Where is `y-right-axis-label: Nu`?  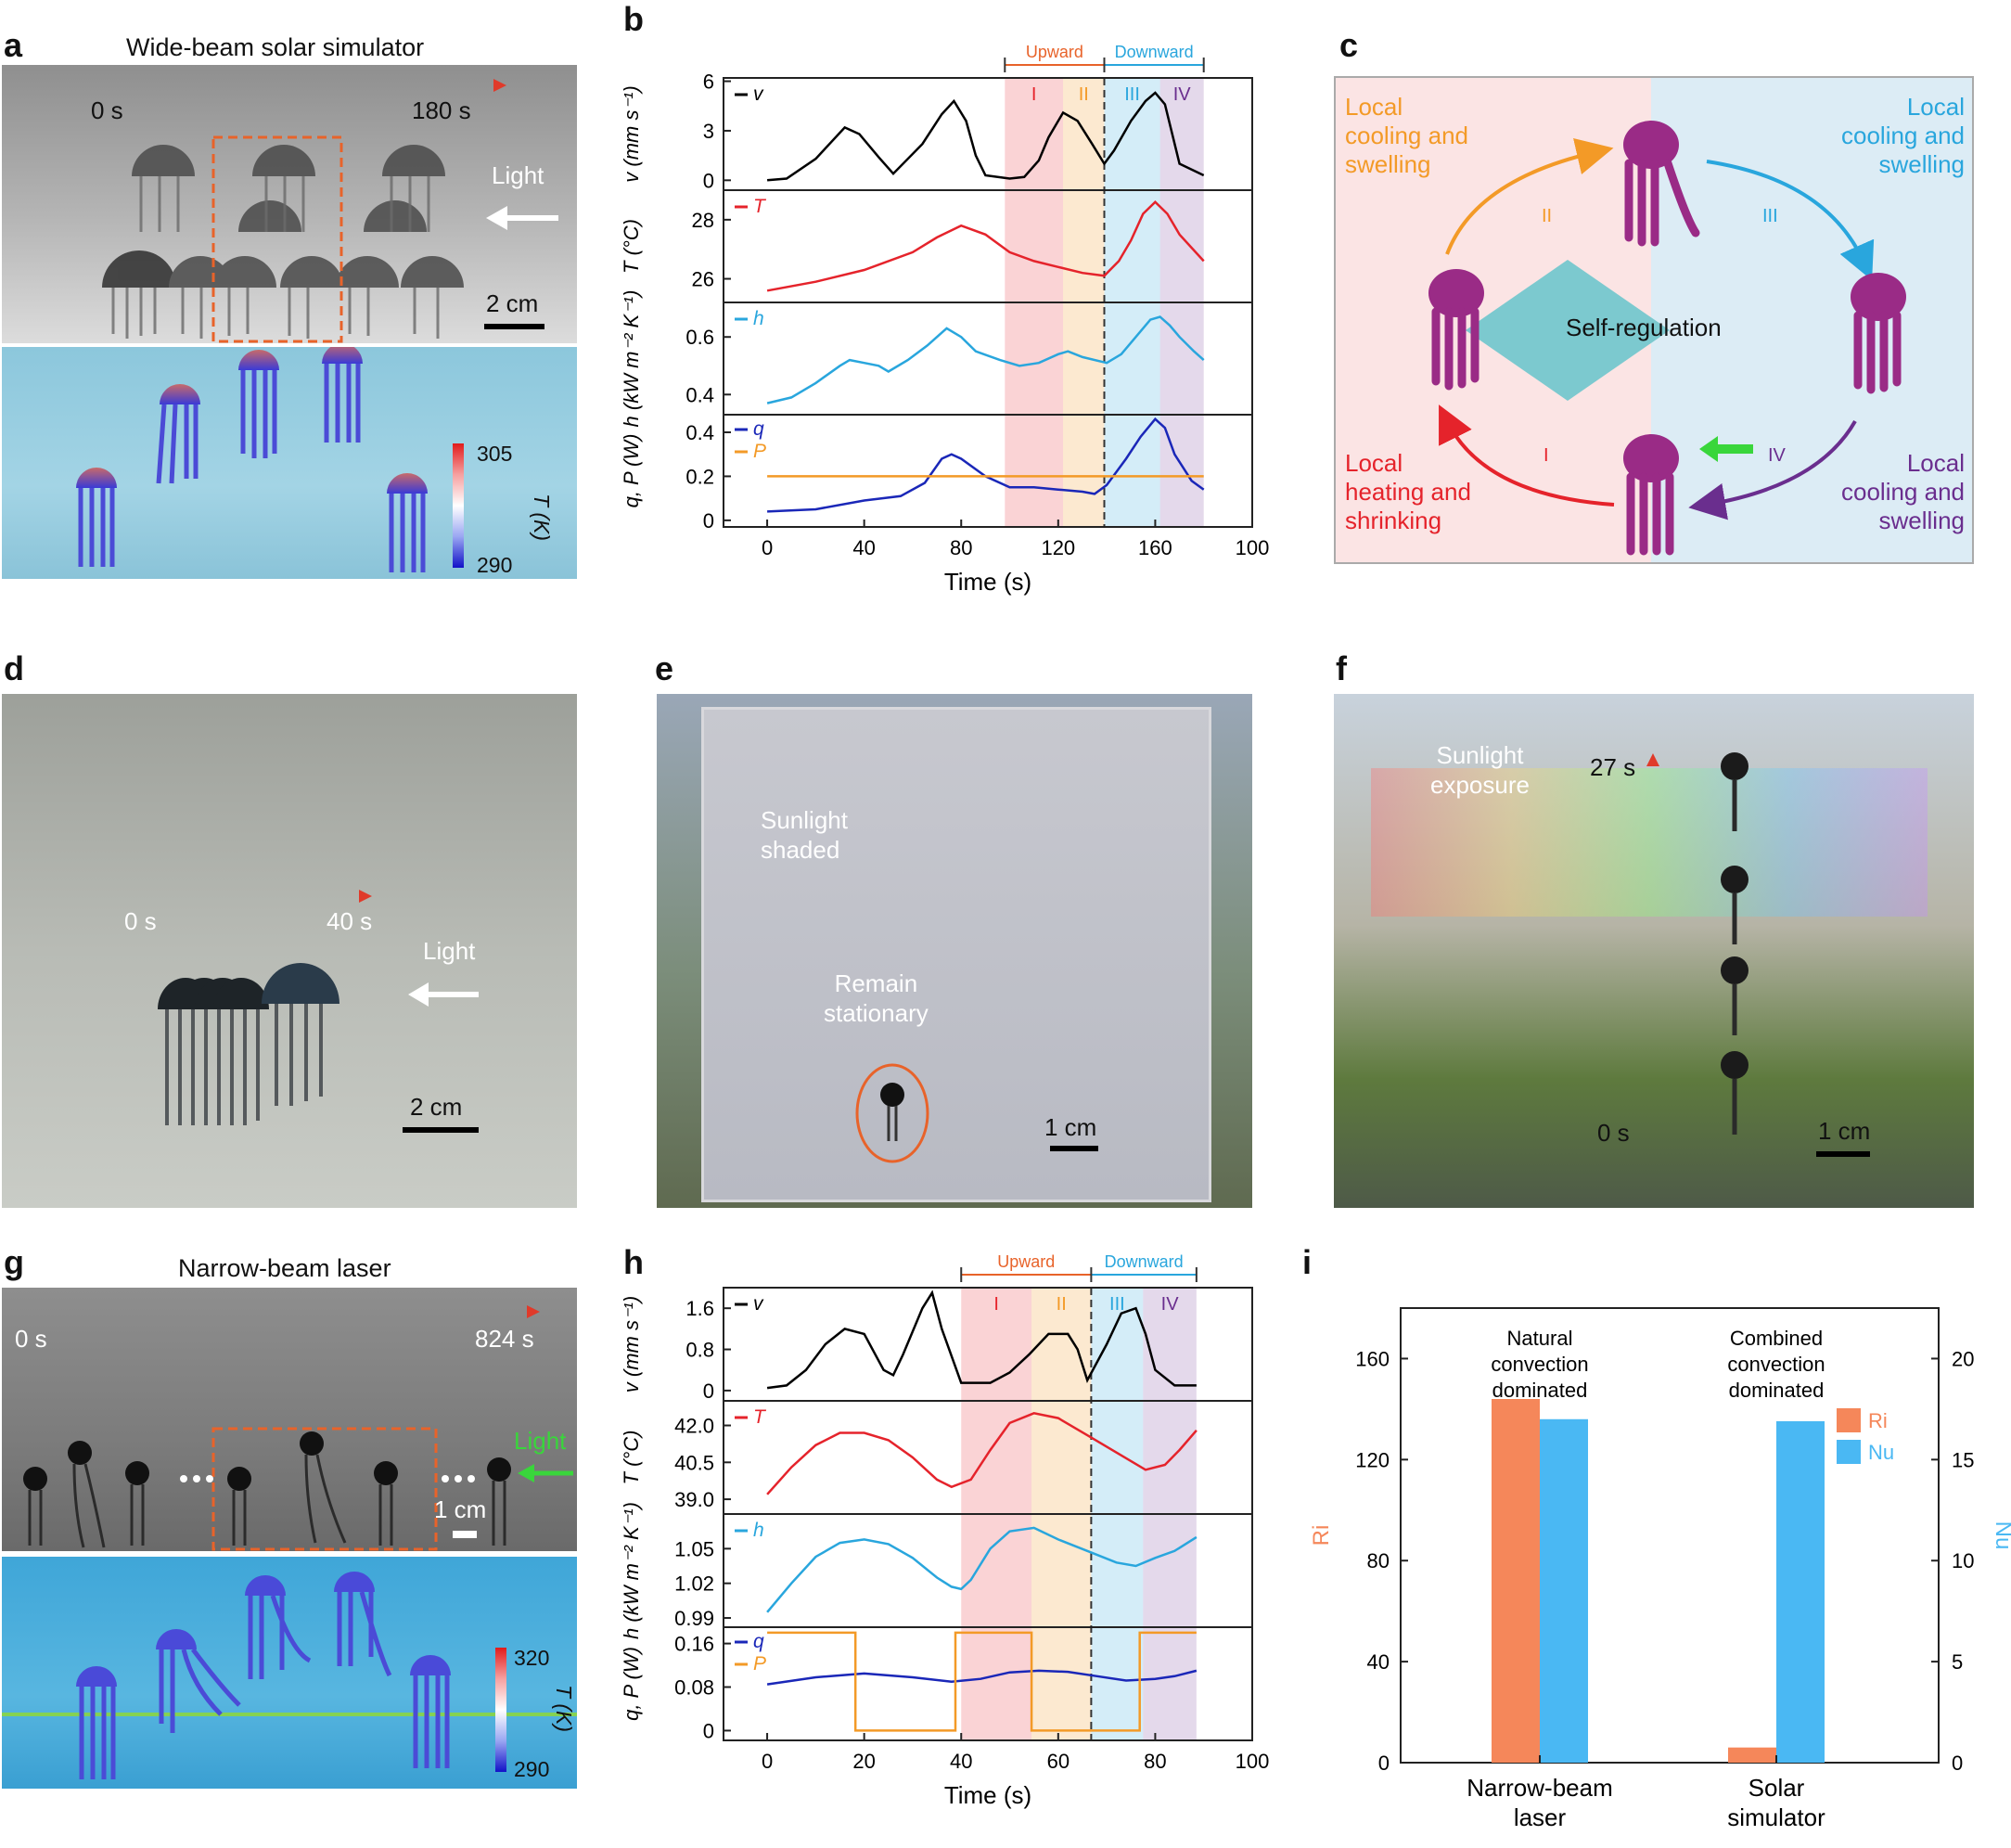 y-right-axis-label: Nu is located at coordinates (2001, 1535).